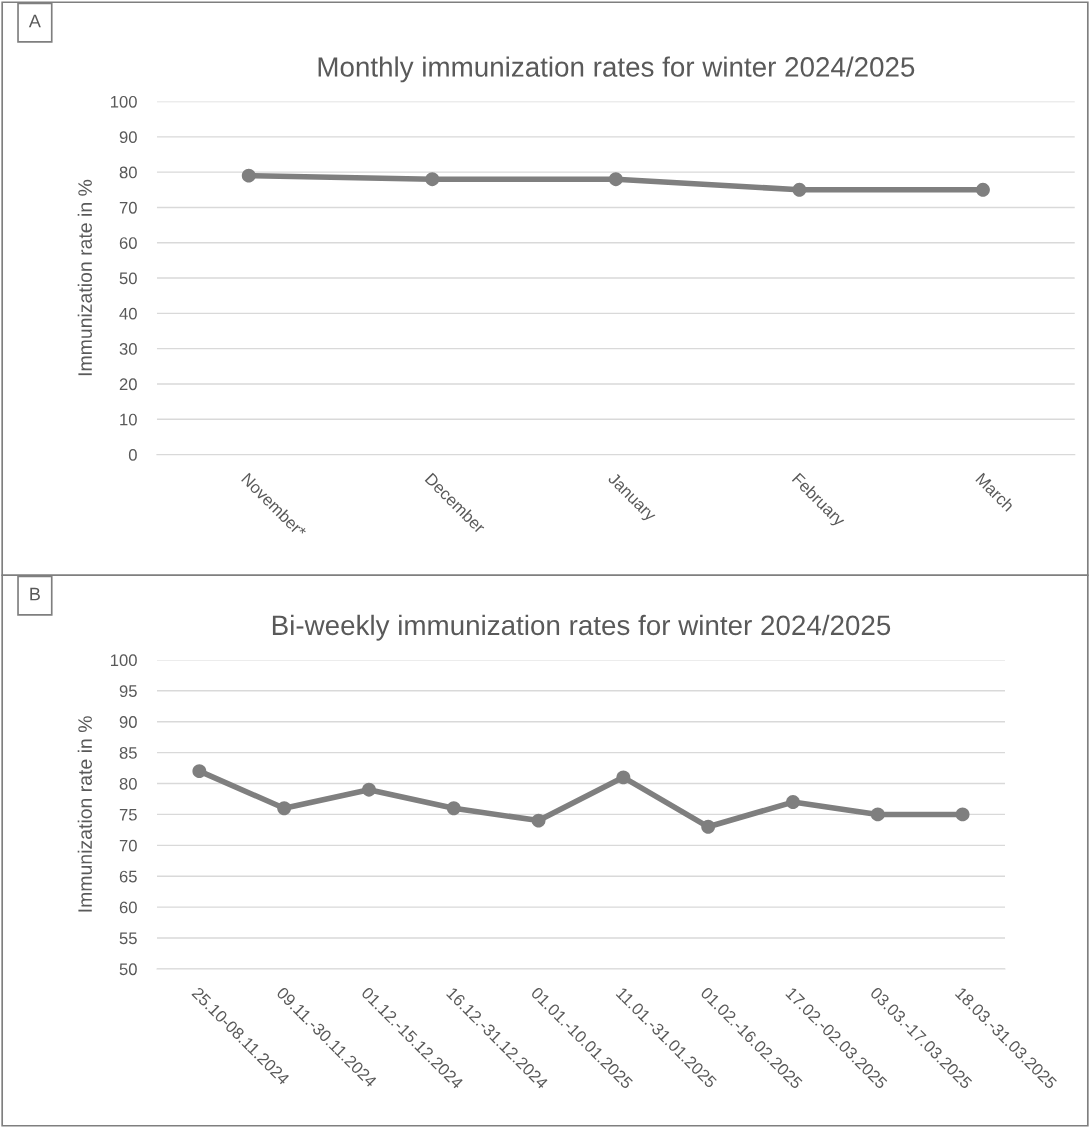 The image size is (1090, 1128). Describe the element at coordinates (128, 938) in the screenshot. I see `y-tick-label: 55` at that location.